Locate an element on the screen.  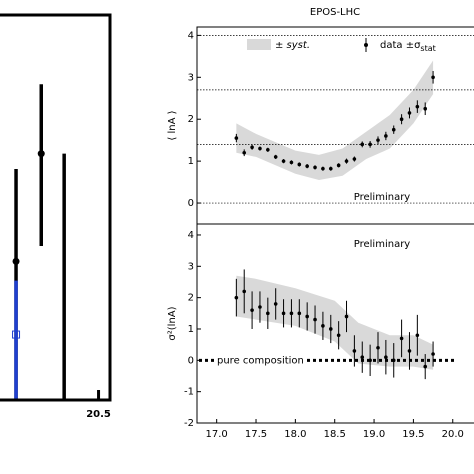
legend-subscript: stat is located at coordinates (427, 48).